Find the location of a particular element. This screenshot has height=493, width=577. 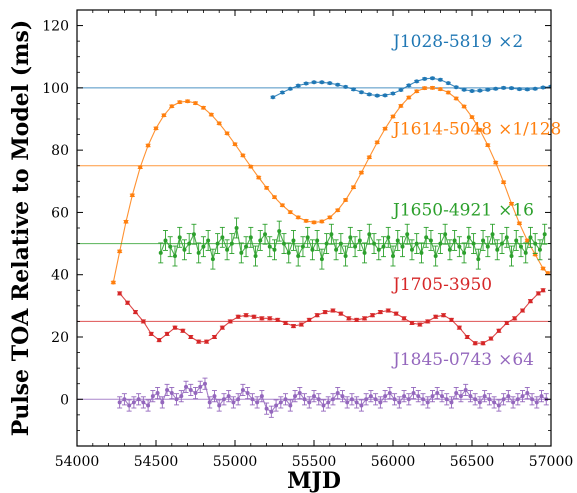

series-label: J1028-5819 ×2 is located at coordinates (457, 42).